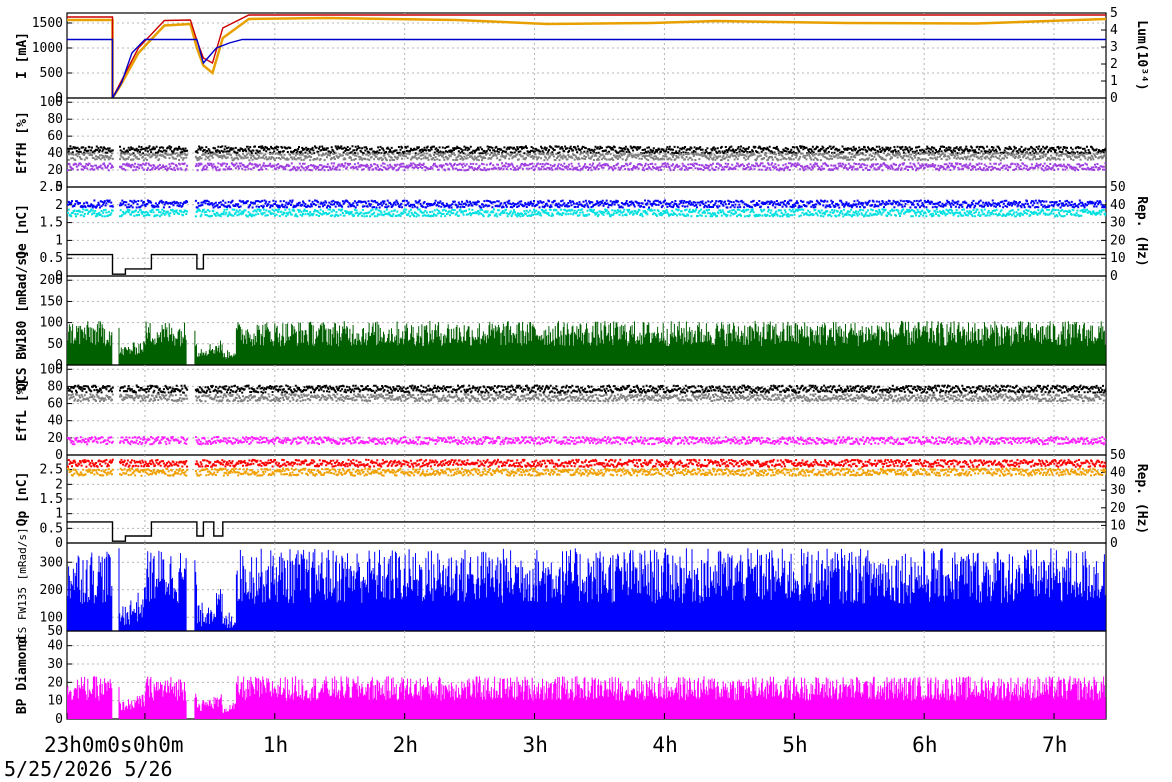 This screenshot has height=782, width=1172. What do you see at coordinates (1114, 47) in the screenshot?
I see `y2-tick-label: 3` at bounding box center [1114, 47].